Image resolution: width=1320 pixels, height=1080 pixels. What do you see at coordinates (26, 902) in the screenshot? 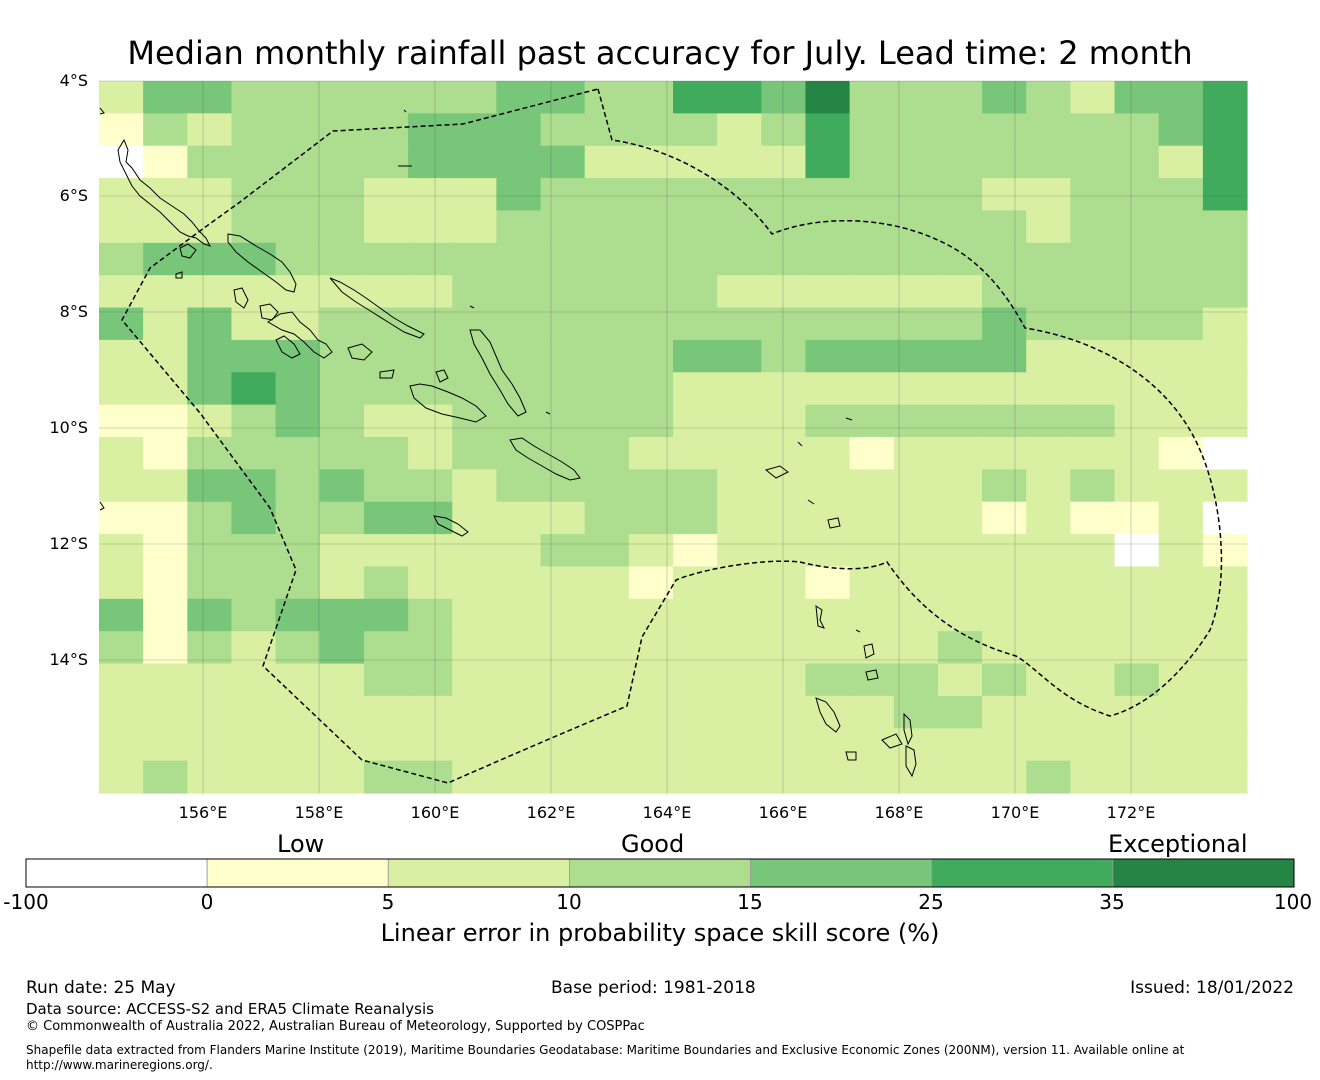
I see `colorbar-tick-minus100: -100` at bounding box center [26, 902].